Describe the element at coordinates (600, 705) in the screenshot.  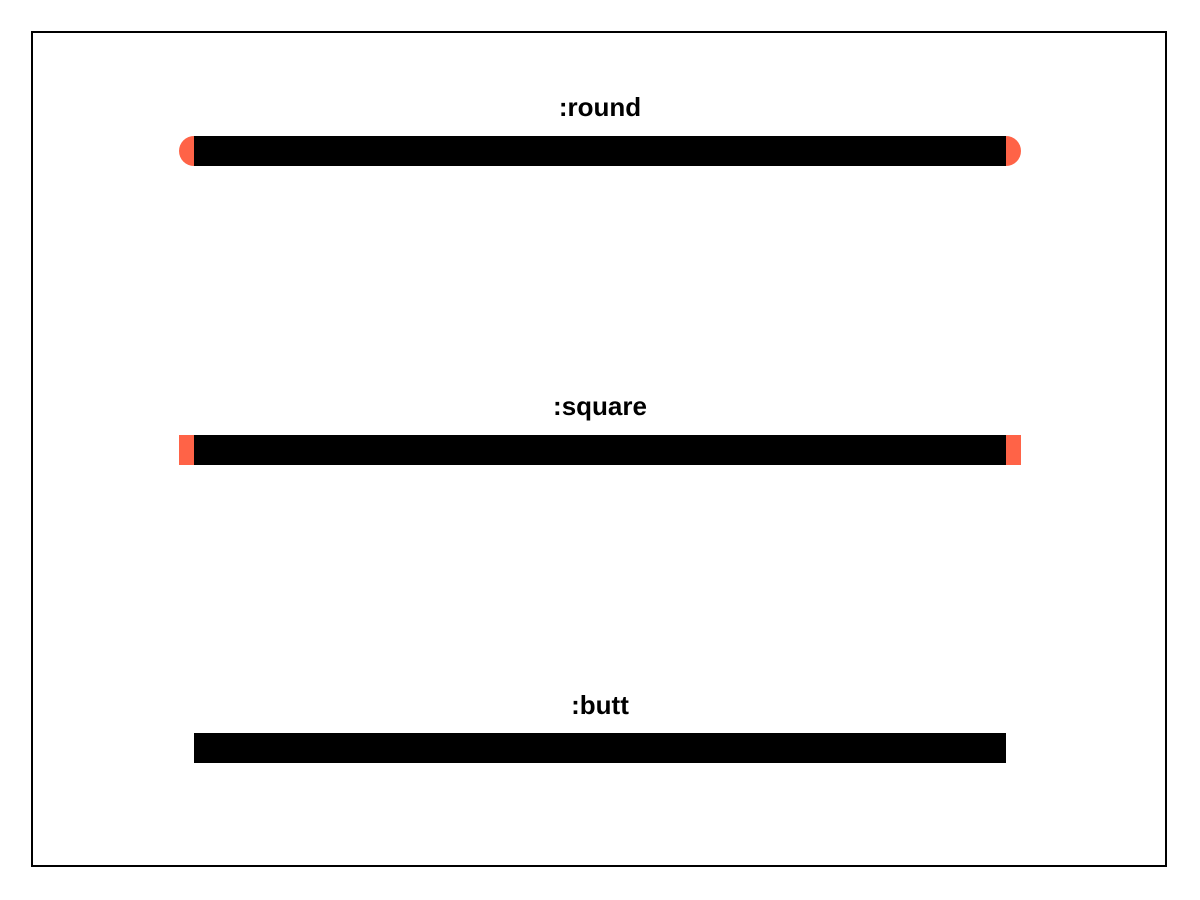
I see `butt-cap-label: :butt` at that location.